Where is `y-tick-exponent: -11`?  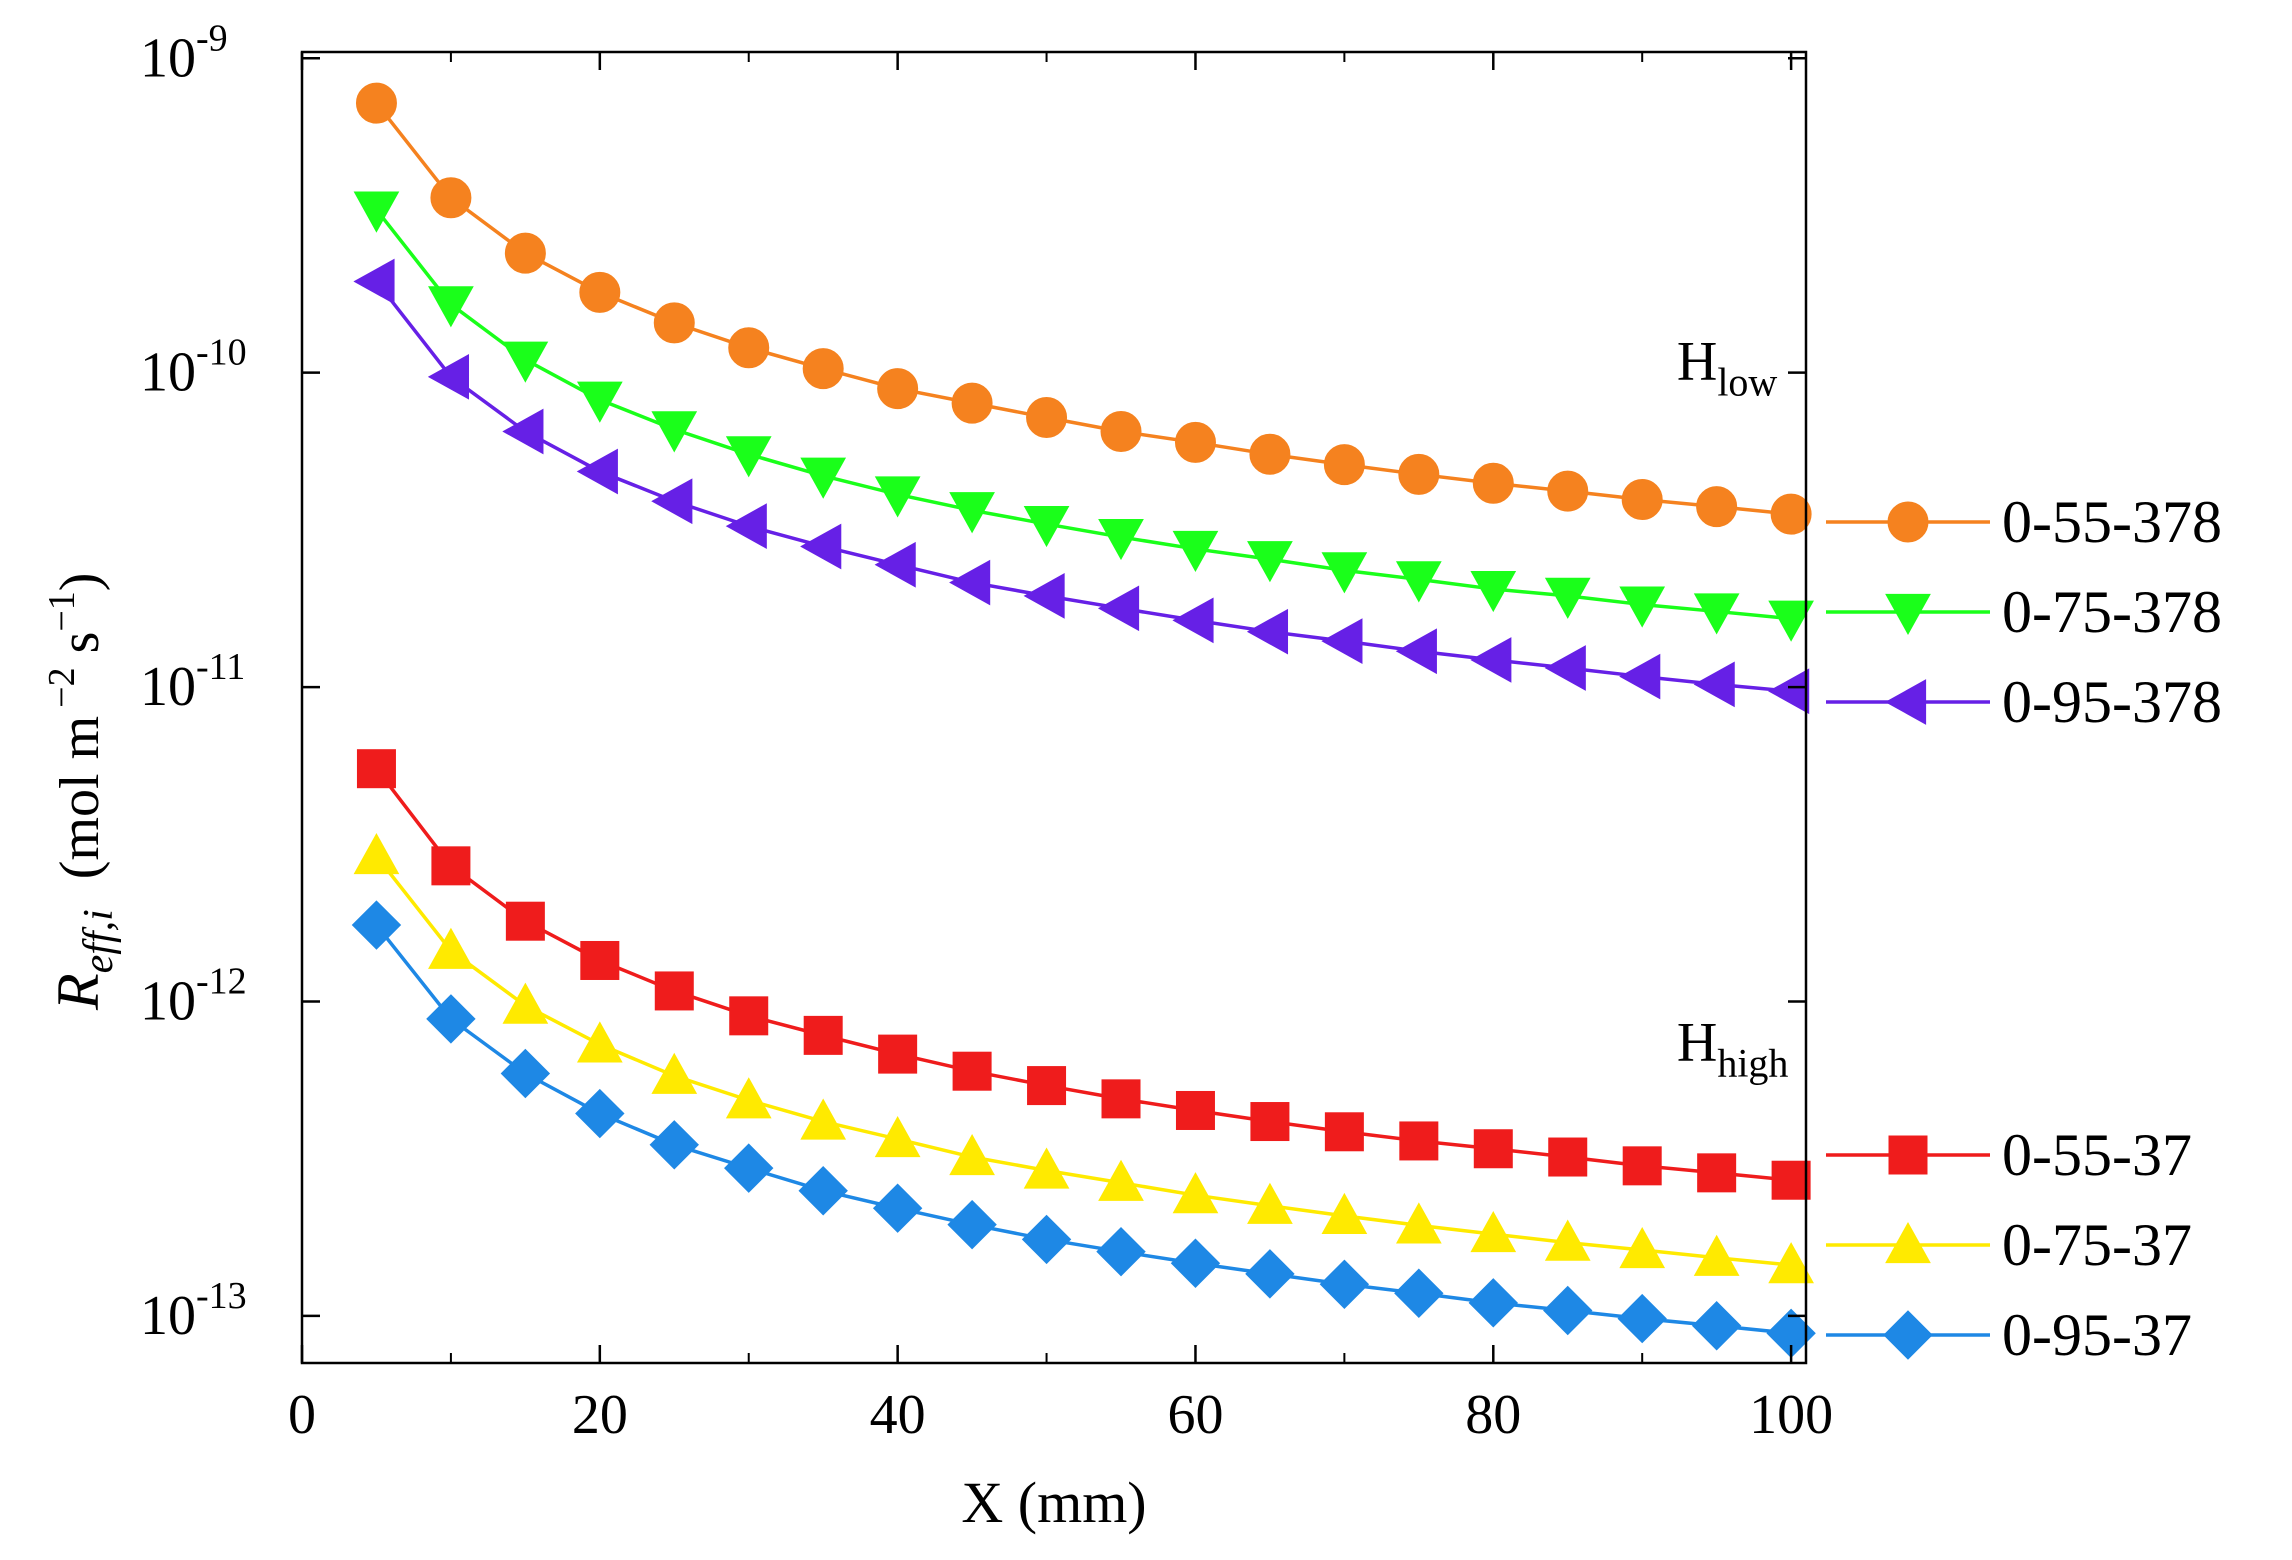 y-tick-exponent: -11 is located at coordinates (220, 667).